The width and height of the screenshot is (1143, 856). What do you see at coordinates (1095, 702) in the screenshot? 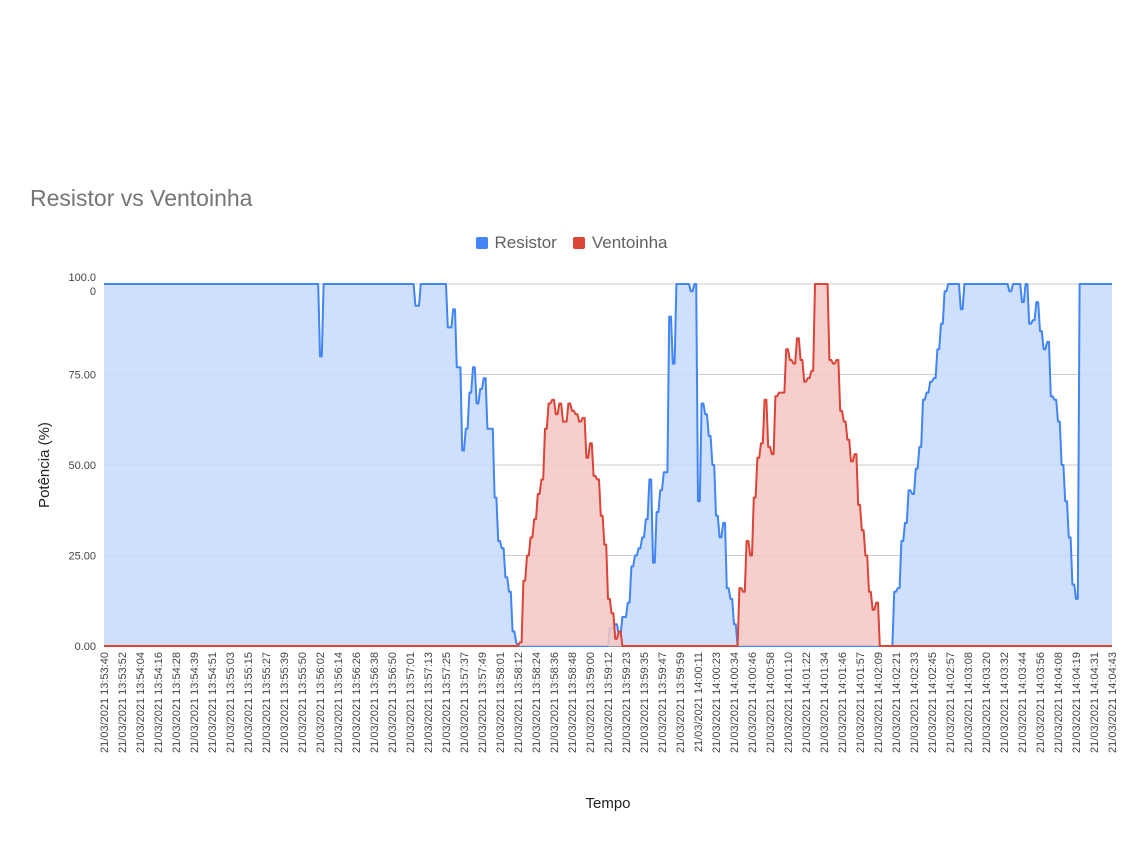
I see `x-tick-label: 21/03/2021 14:04:31` at bounding box center [1095, 702].